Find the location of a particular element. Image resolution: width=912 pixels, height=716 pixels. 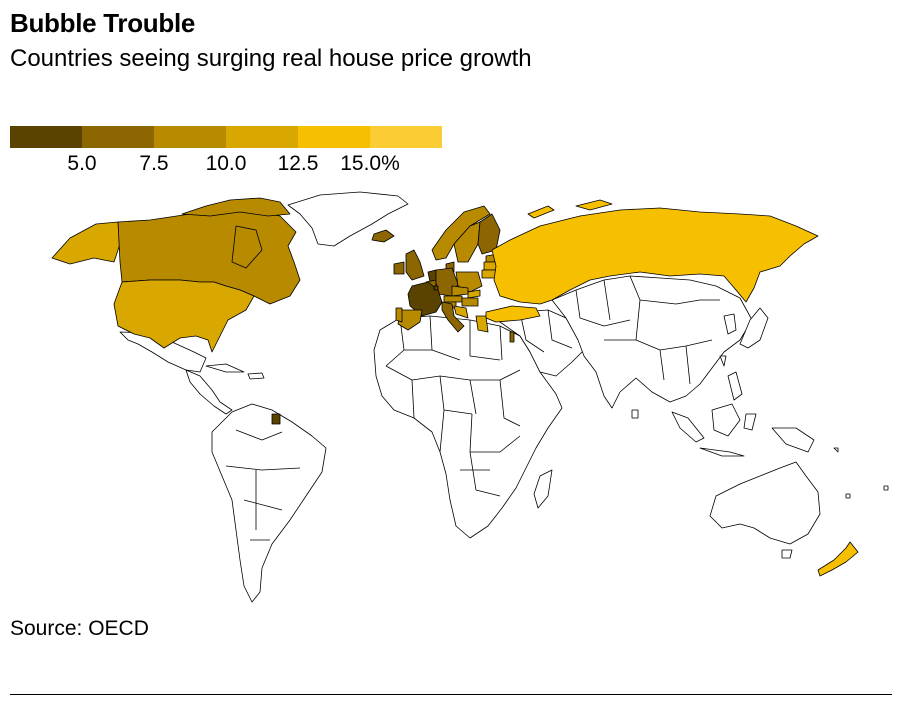

region-korea is located at coordinates (730, 324).